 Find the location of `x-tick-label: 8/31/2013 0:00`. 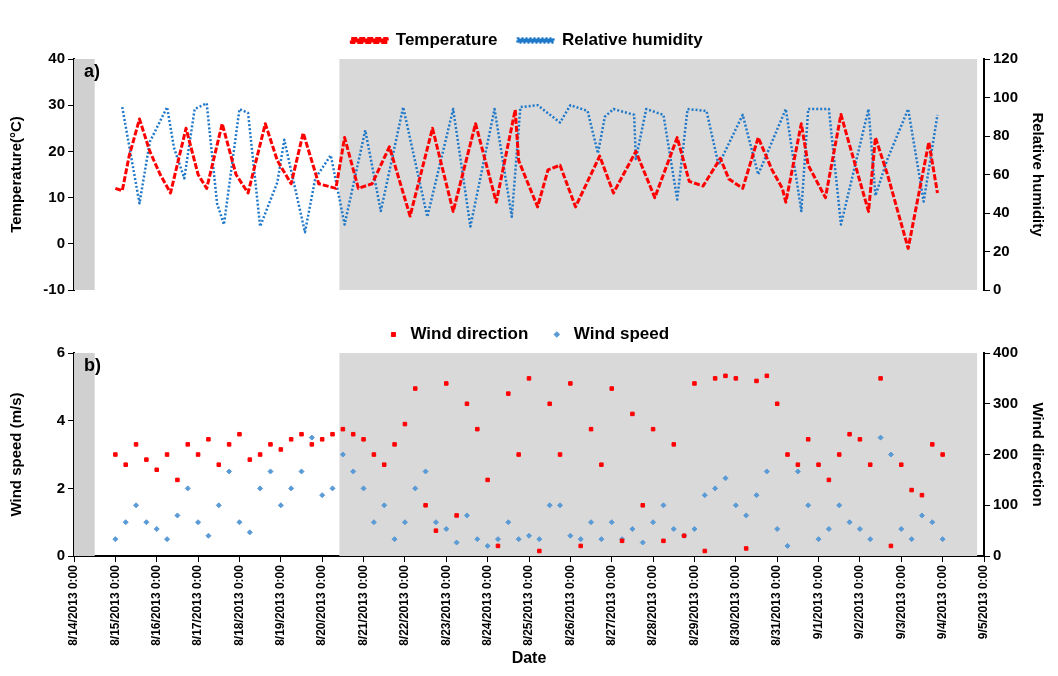

x-tick-label: 8/31/2013 0:00 is located at coordinates (776, 605).